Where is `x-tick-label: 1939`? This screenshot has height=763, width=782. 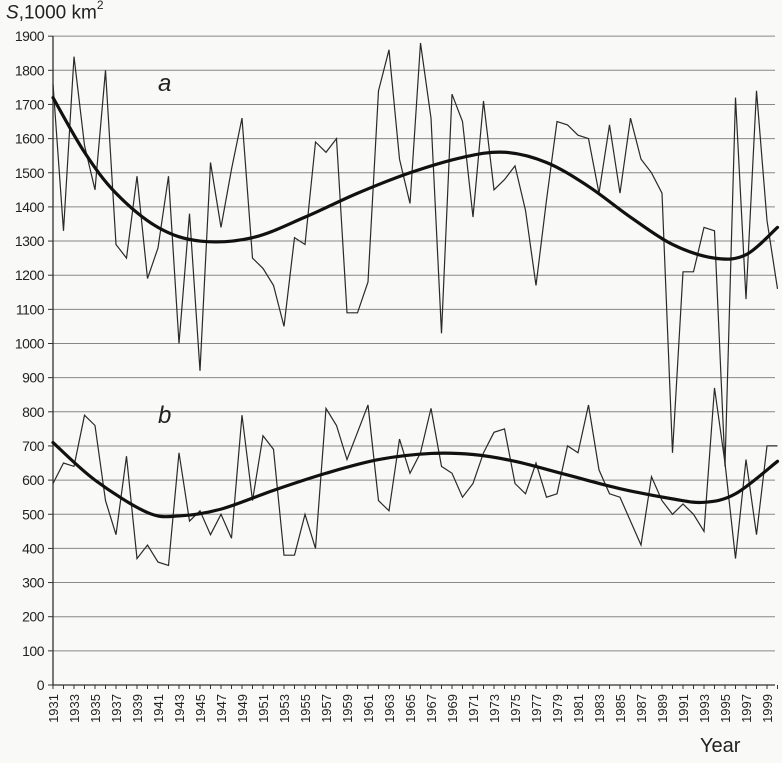 x-tick-label: 1939 is located at coordinates (137, 708).